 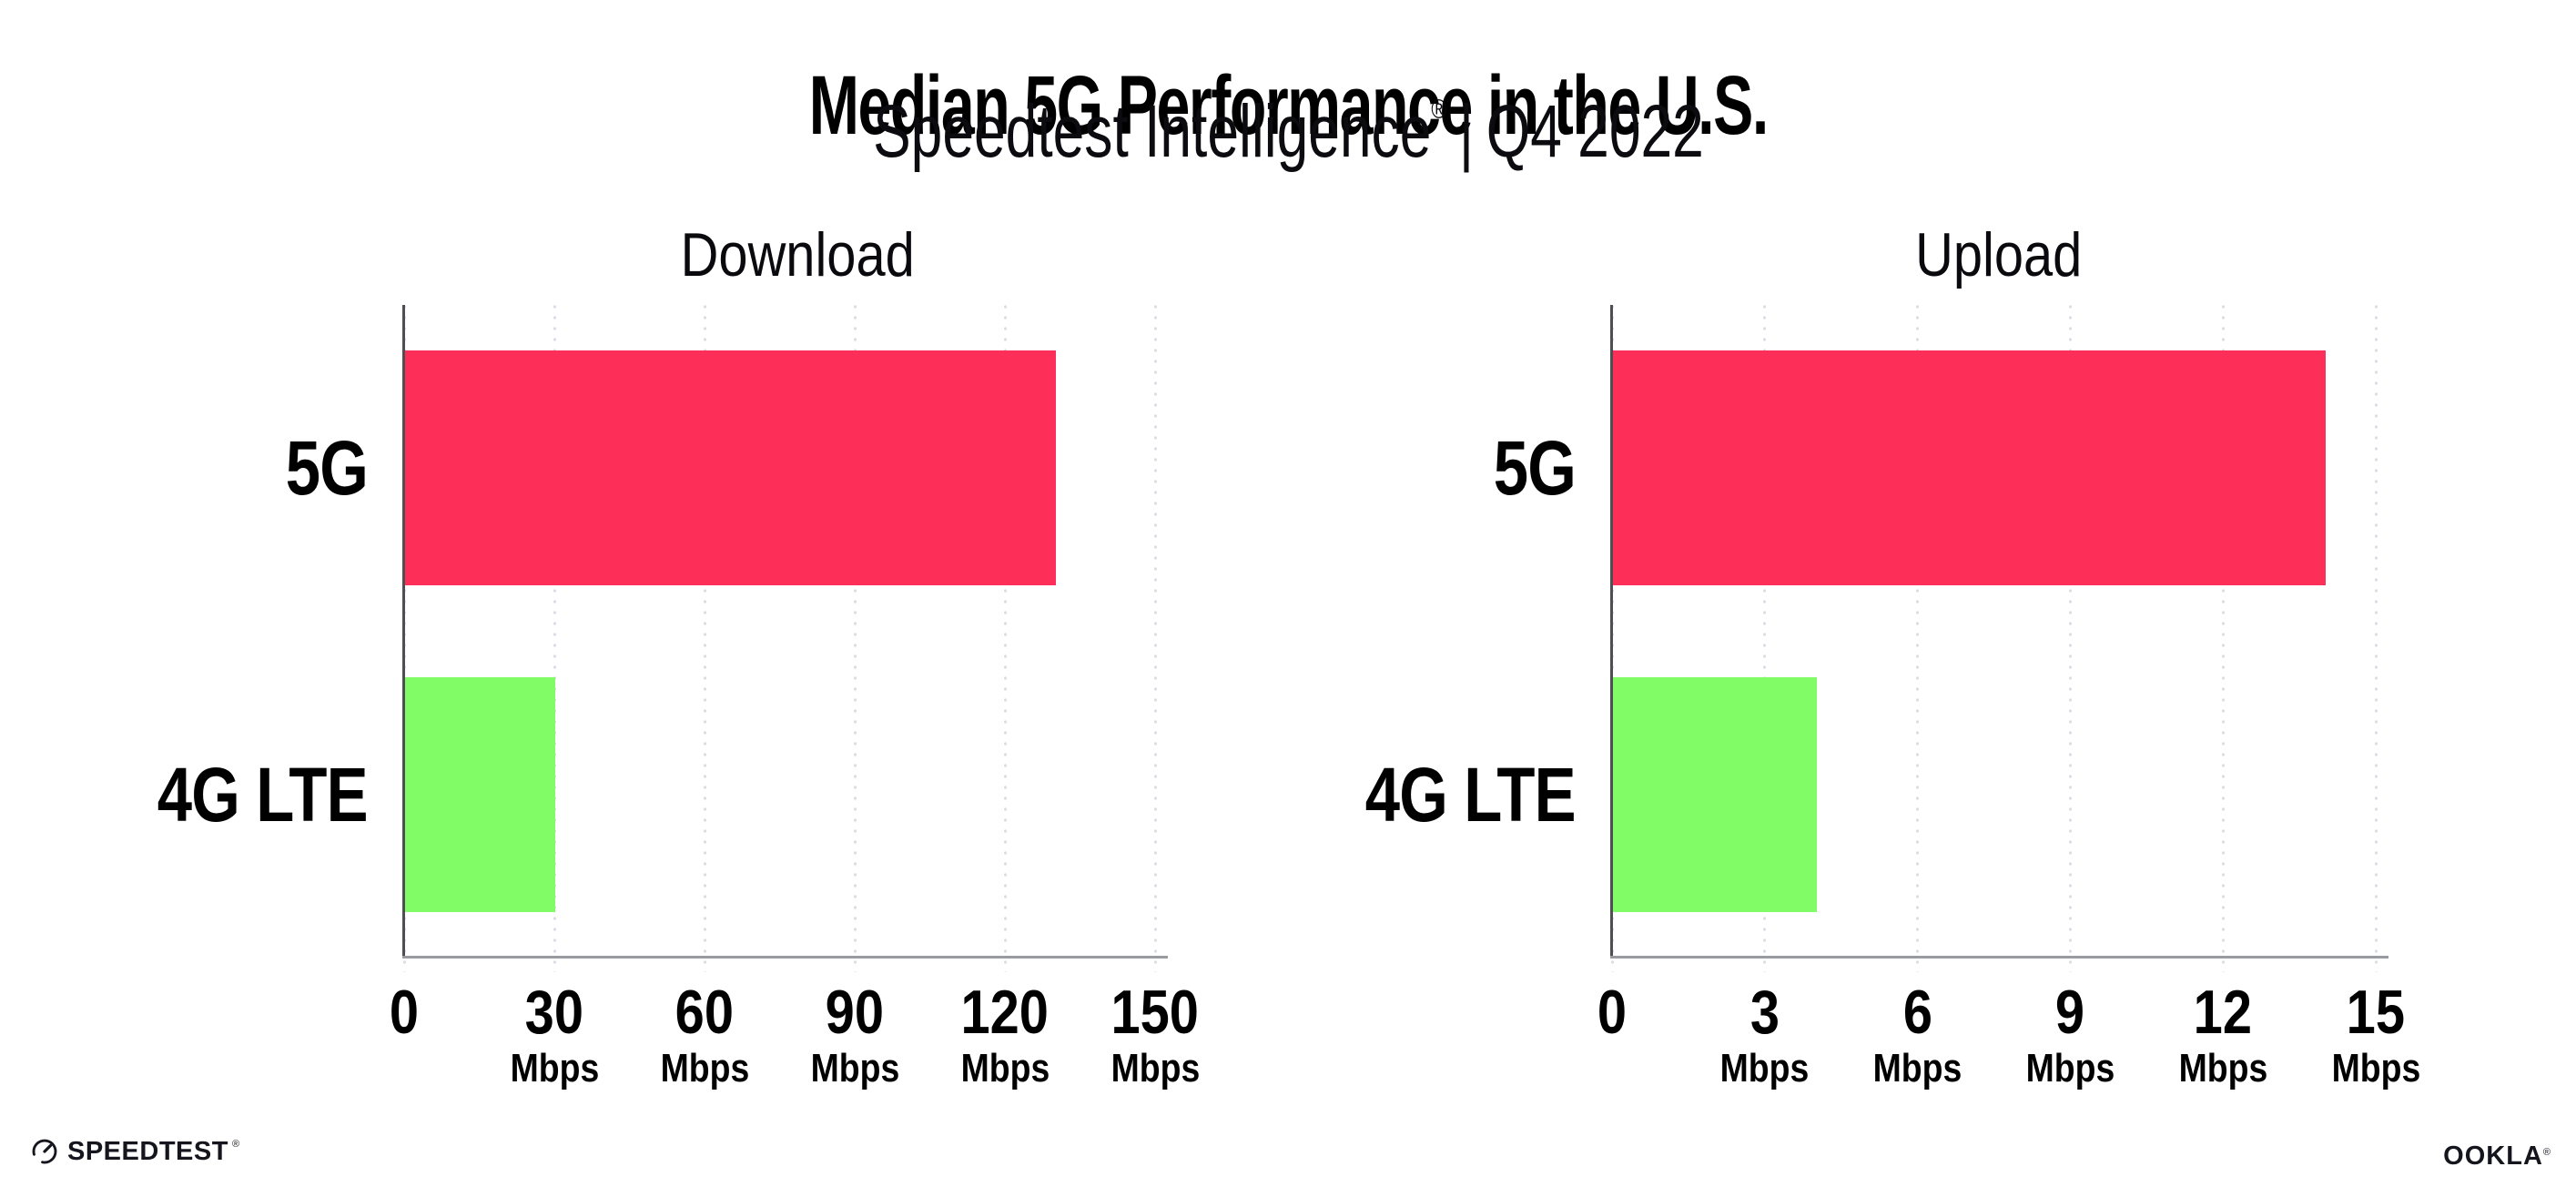 What do you see at coordinates (1595, 132) in the screenshot?
I see `subtitle-period: Q4 2022` at bounding box center [1595, 132].